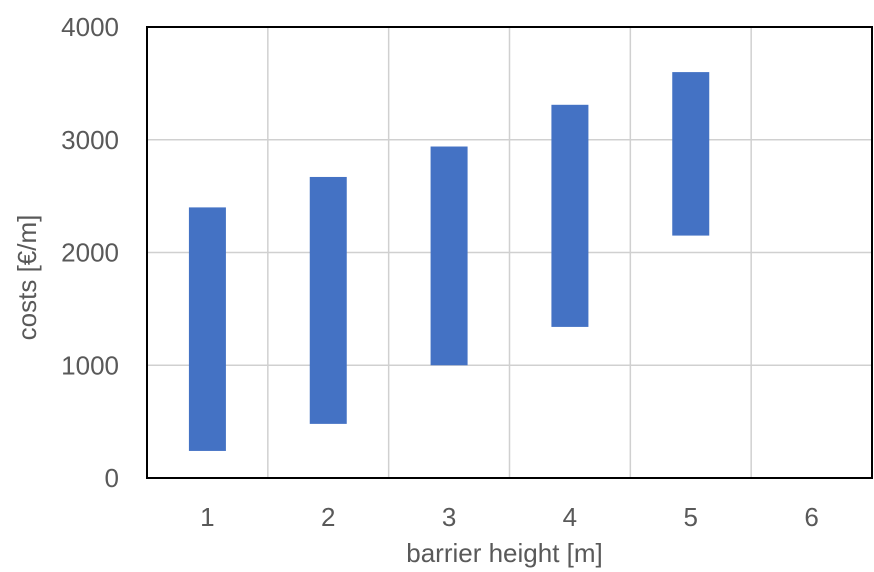  What do you see at coordinates (90, 140) in the screenshot?
I see `y-tick-label: 3000` at bounding box center [90, 140].